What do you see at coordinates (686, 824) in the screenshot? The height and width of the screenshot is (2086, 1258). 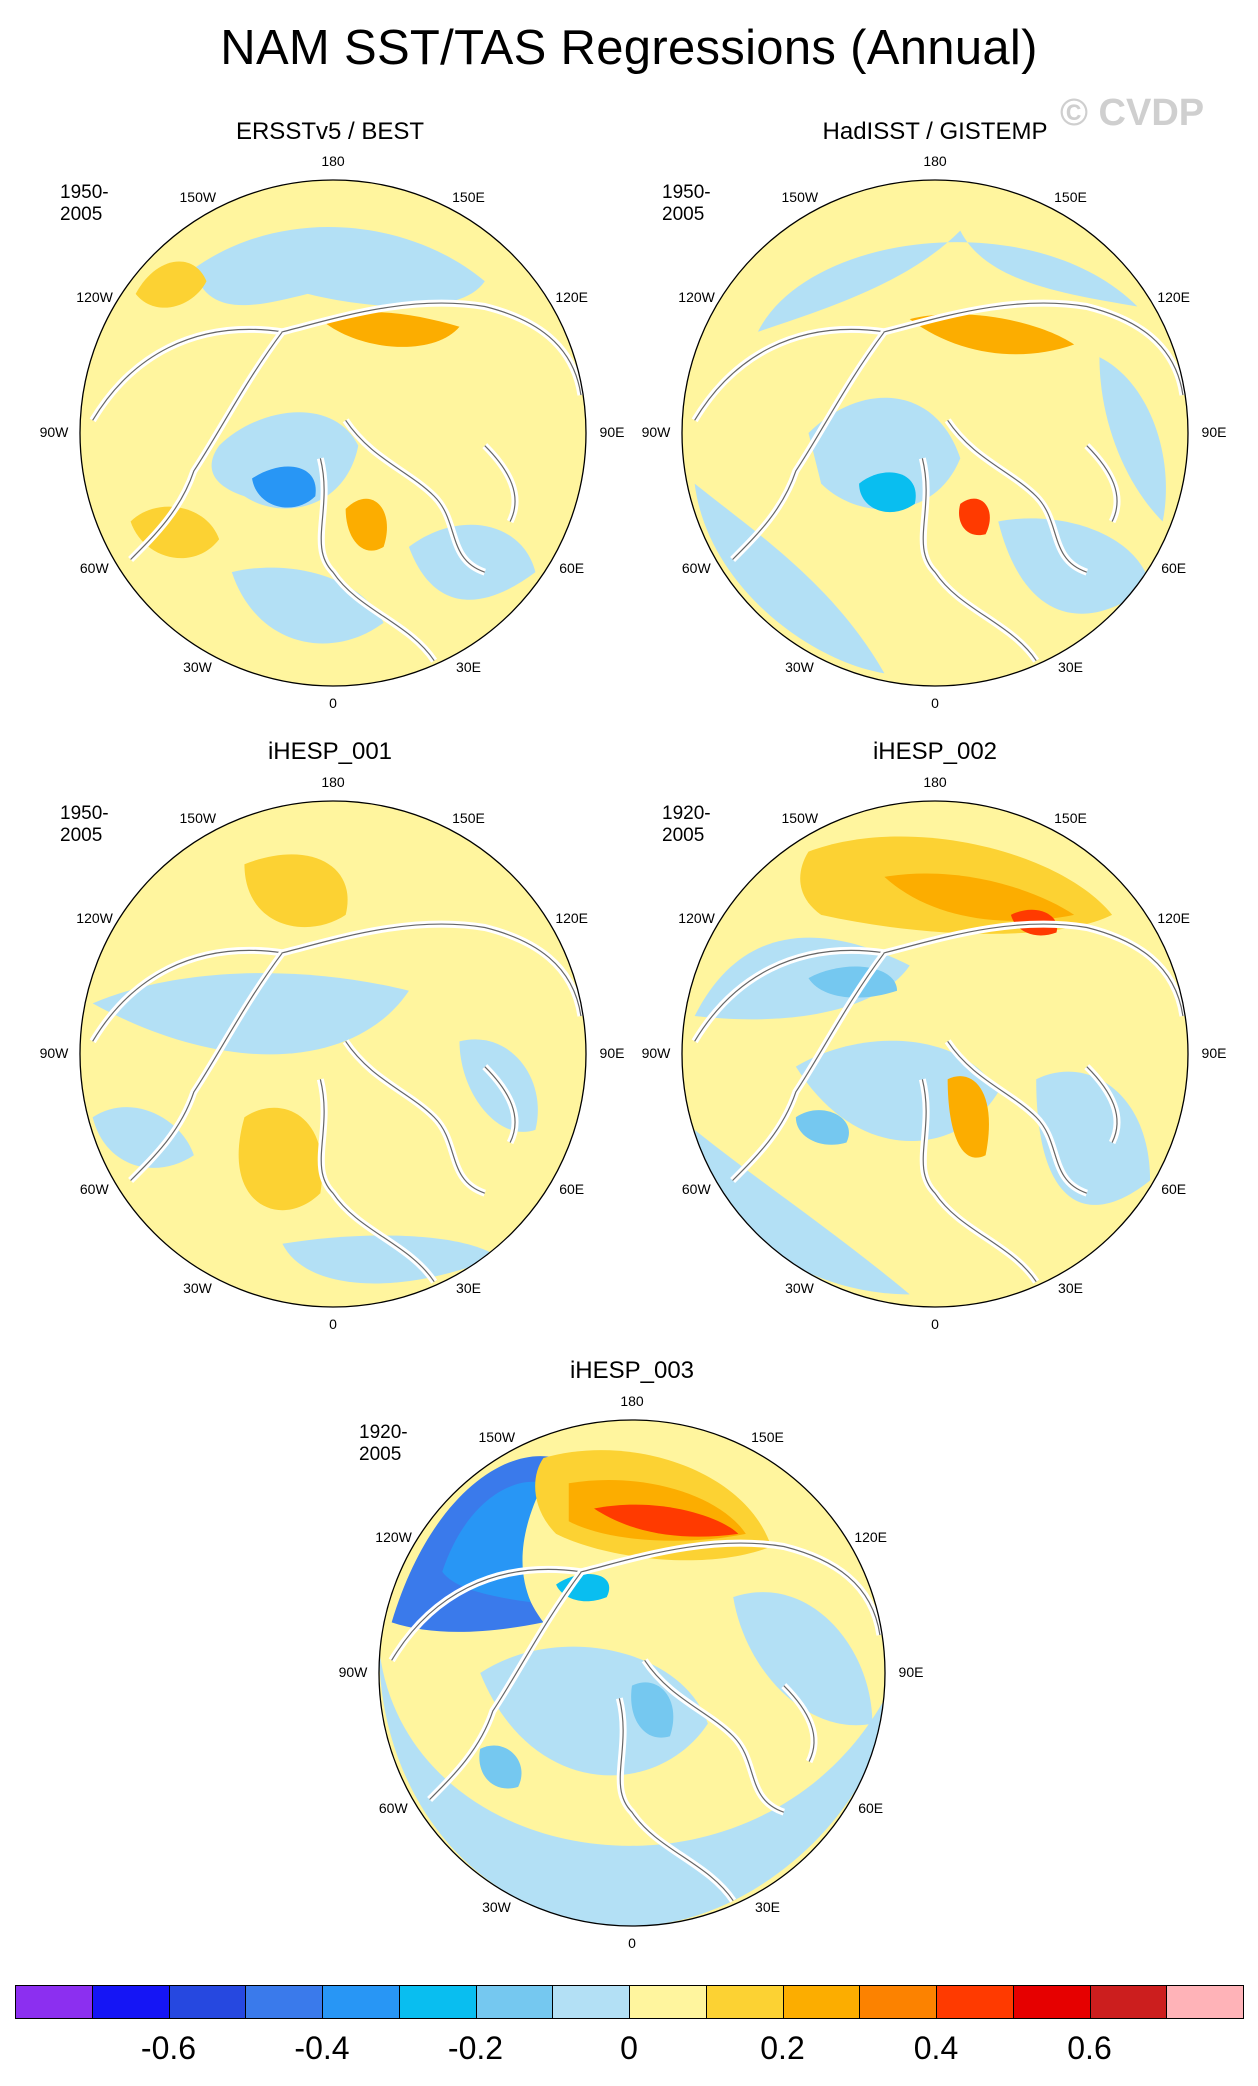 I see `panel-period: 1920-2005` at bounding box center [686, 824].